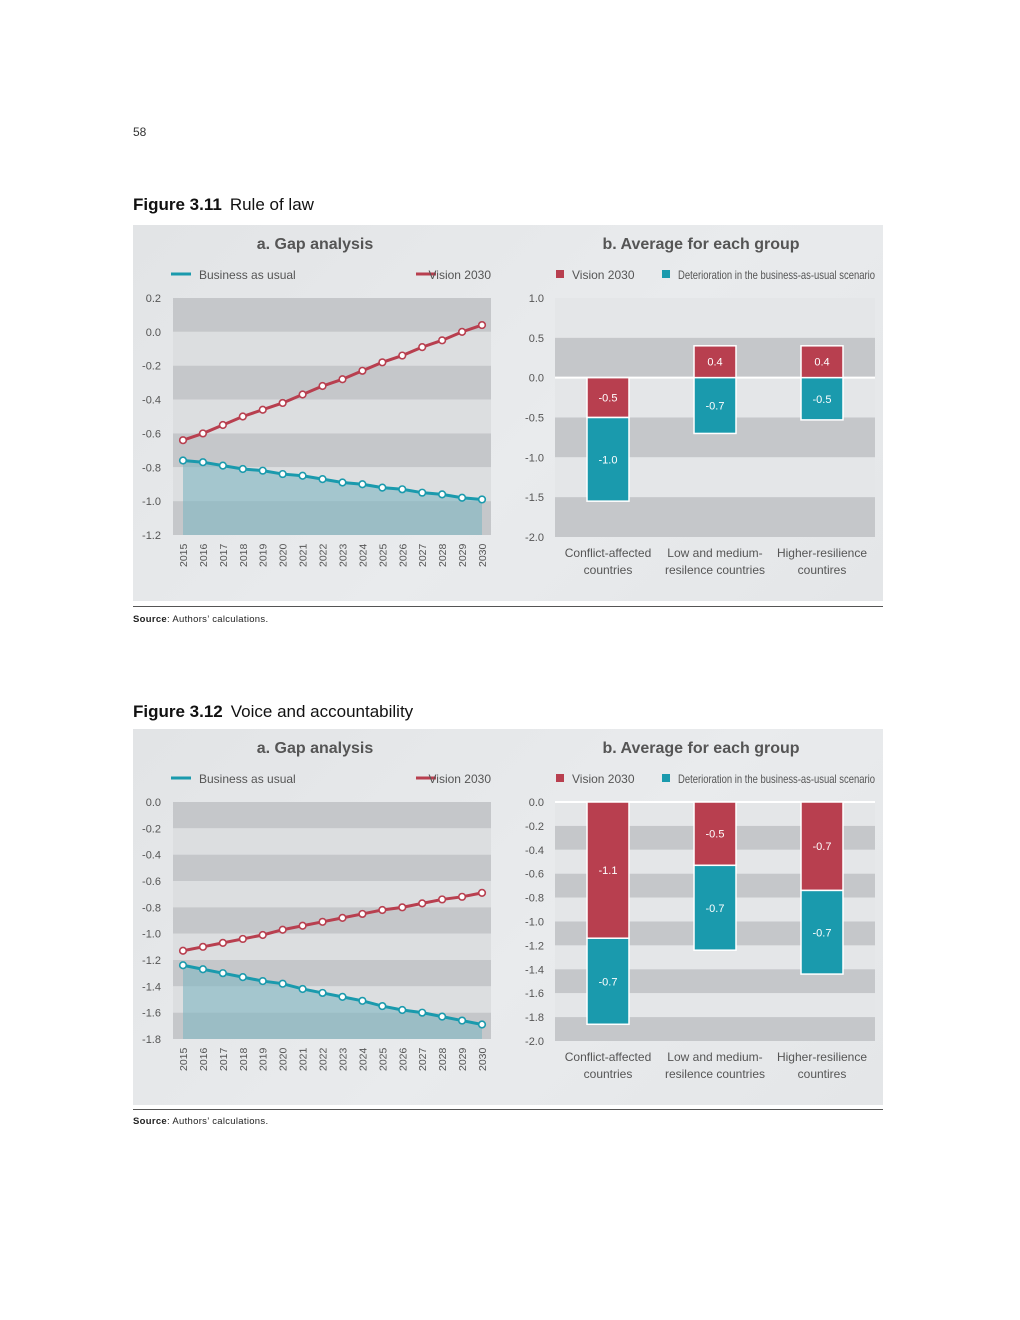 This screenshot has height=1320, width=1020. Describe the element at coordinates (151, 961) in the screenshot. I see `y-tick-label: -1.2` at that location.